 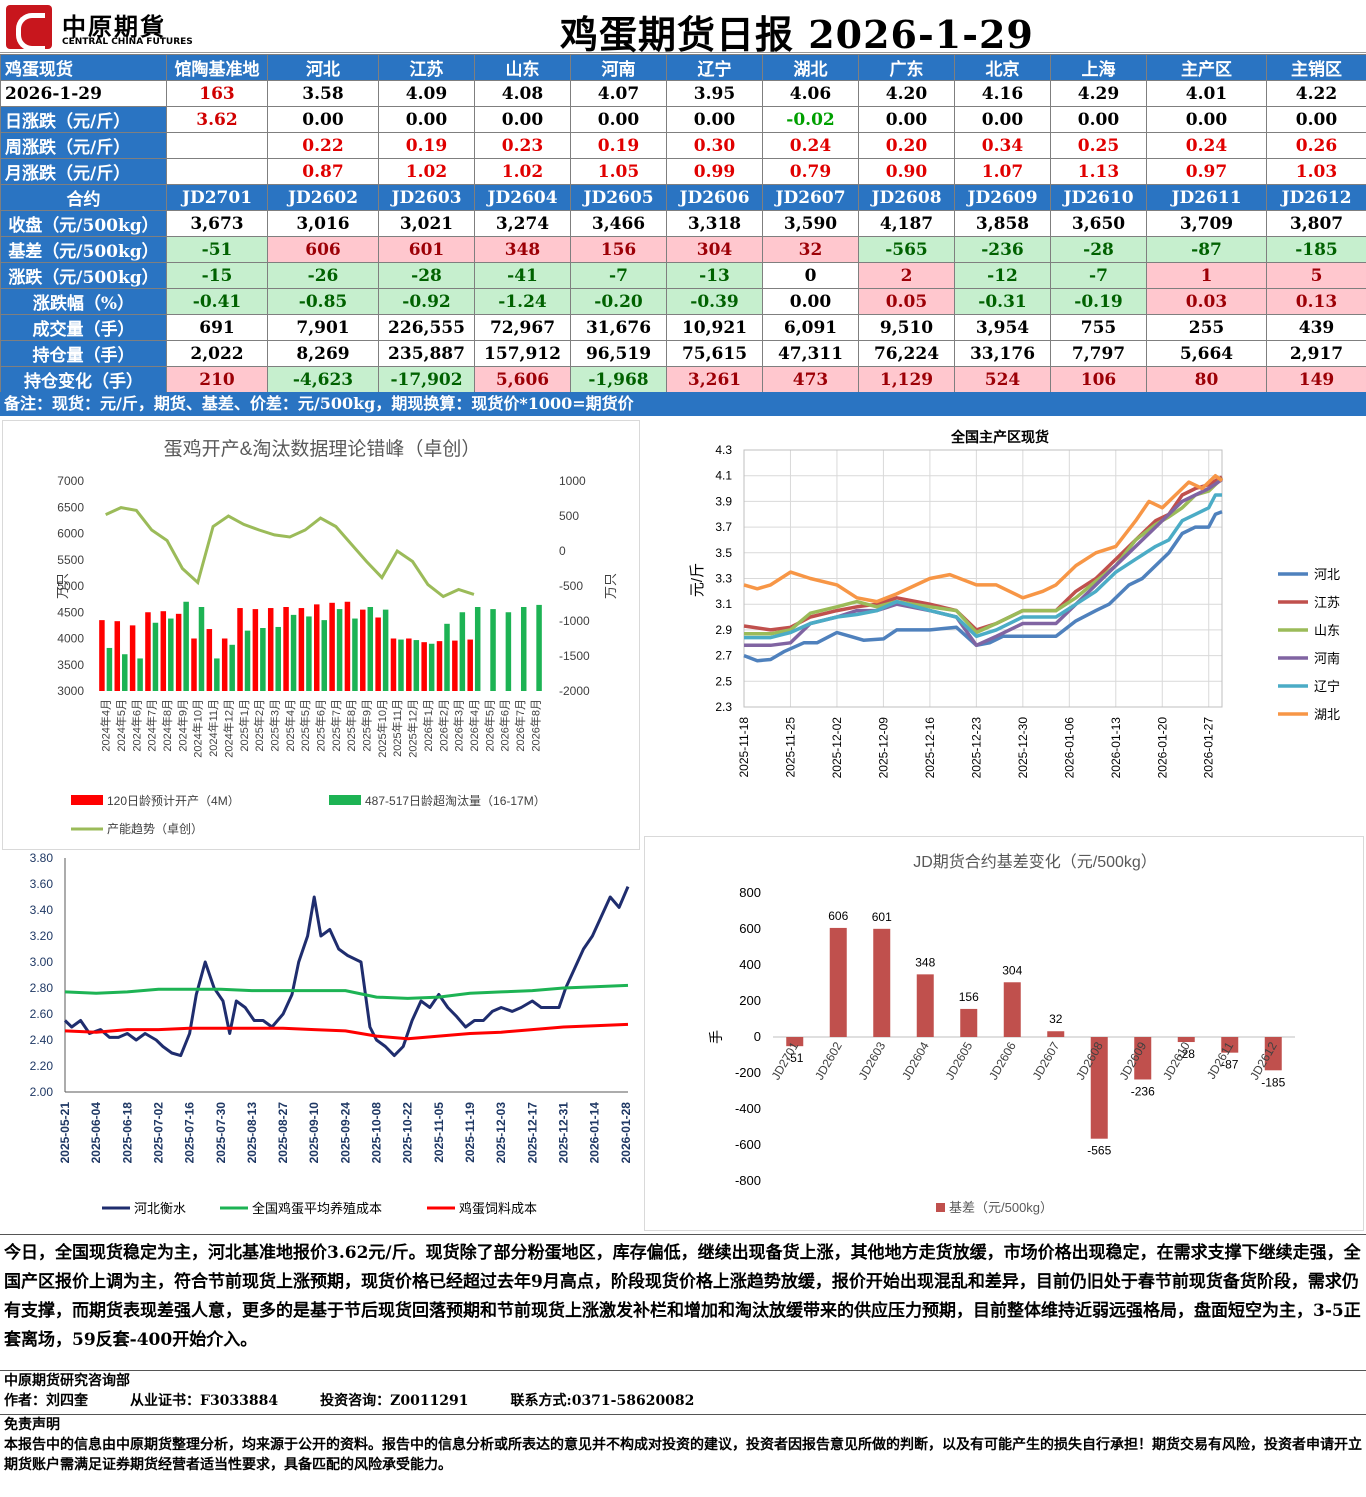 What do you see at coordinates (70, 534) in the screenshot?
I see `y-tick-label: 6000` at bounding box center [70, 534].